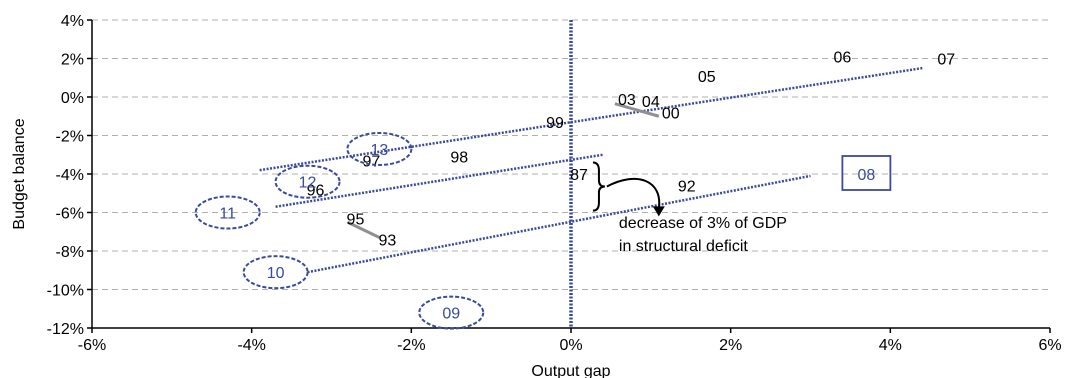  I want to click on data-point-label: 95, so click(356, 219).